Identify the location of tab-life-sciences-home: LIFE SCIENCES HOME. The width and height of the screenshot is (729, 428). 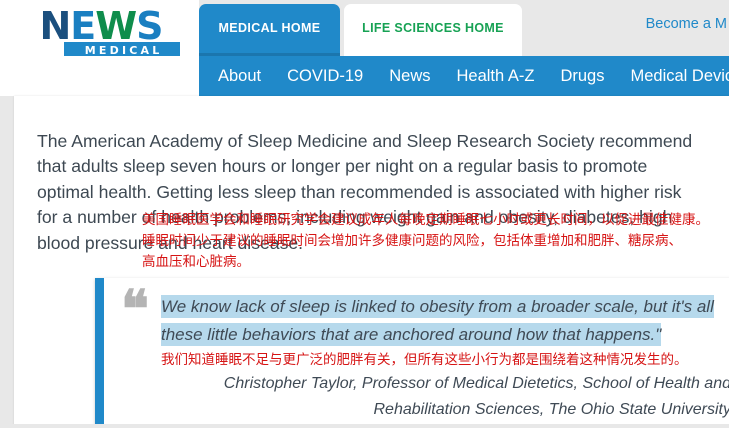
(433, 30).